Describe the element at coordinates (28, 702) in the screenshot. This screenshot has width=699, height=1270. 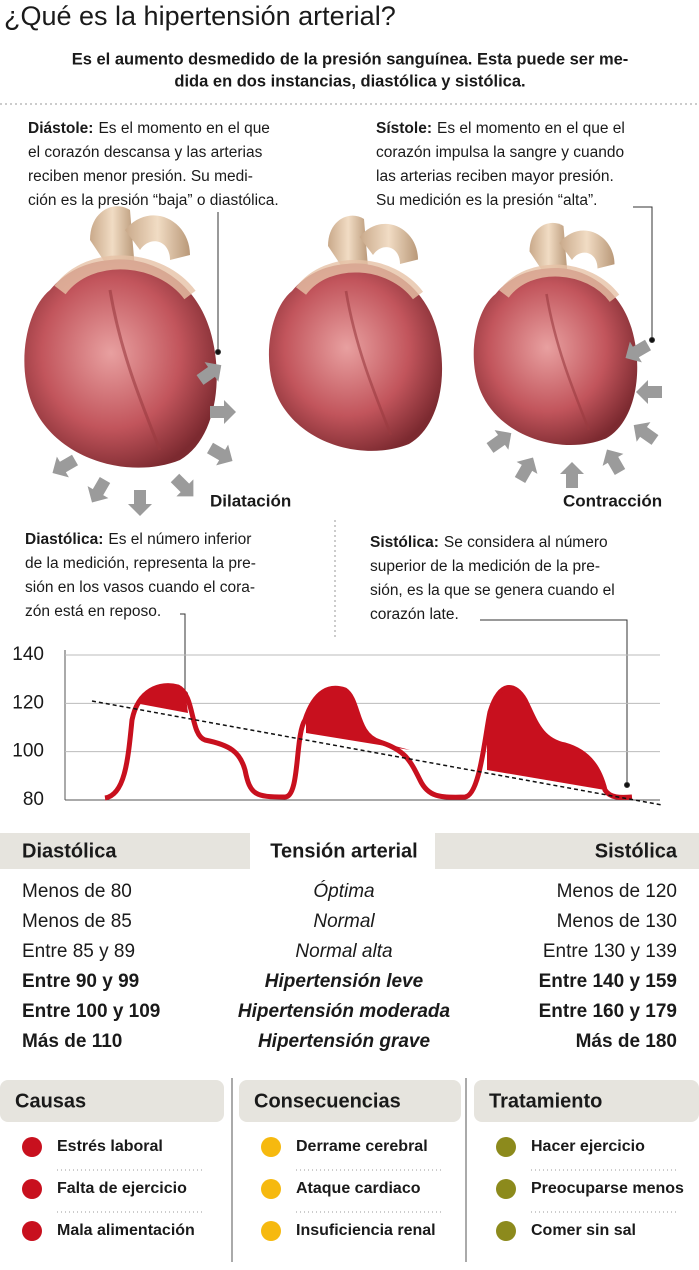
I see `y-tick-label: 120` at that location.